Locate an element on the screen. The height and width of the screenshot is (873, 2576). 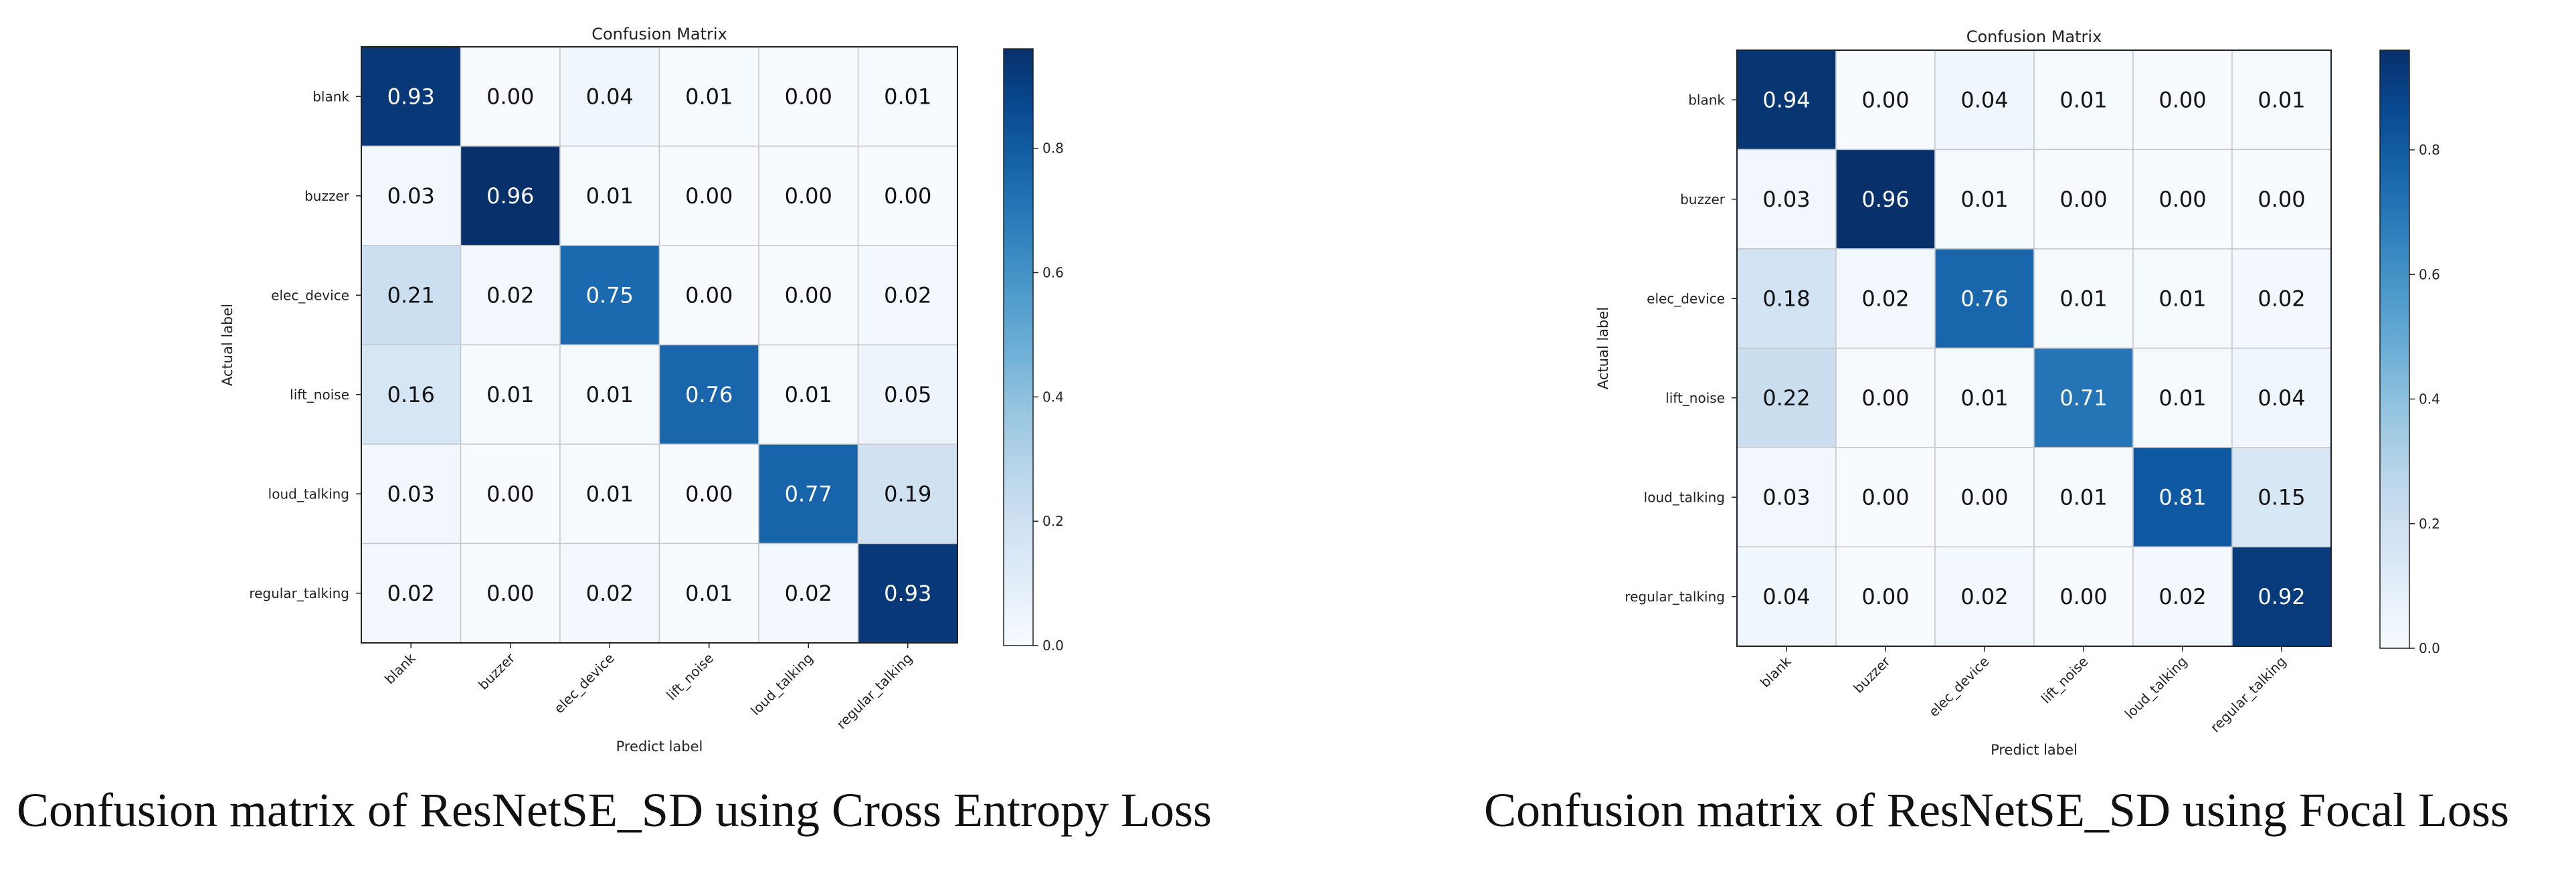
x-tick-label-buzzer: buzzer is located at coordinates (1872, 674).